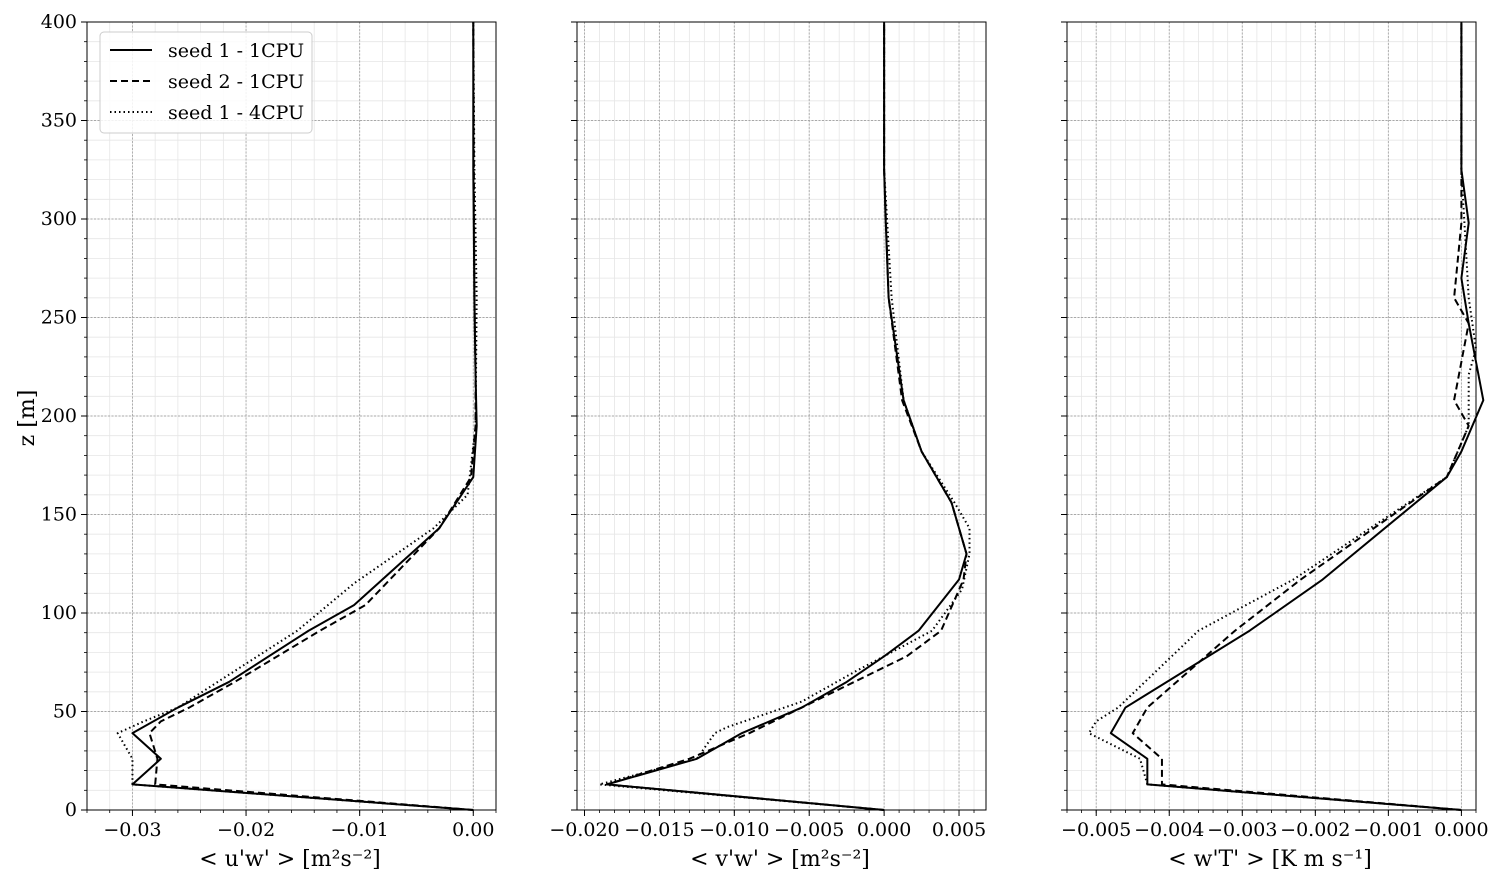  I want to click on x-tick-label: −0.01, so click(360, 830).